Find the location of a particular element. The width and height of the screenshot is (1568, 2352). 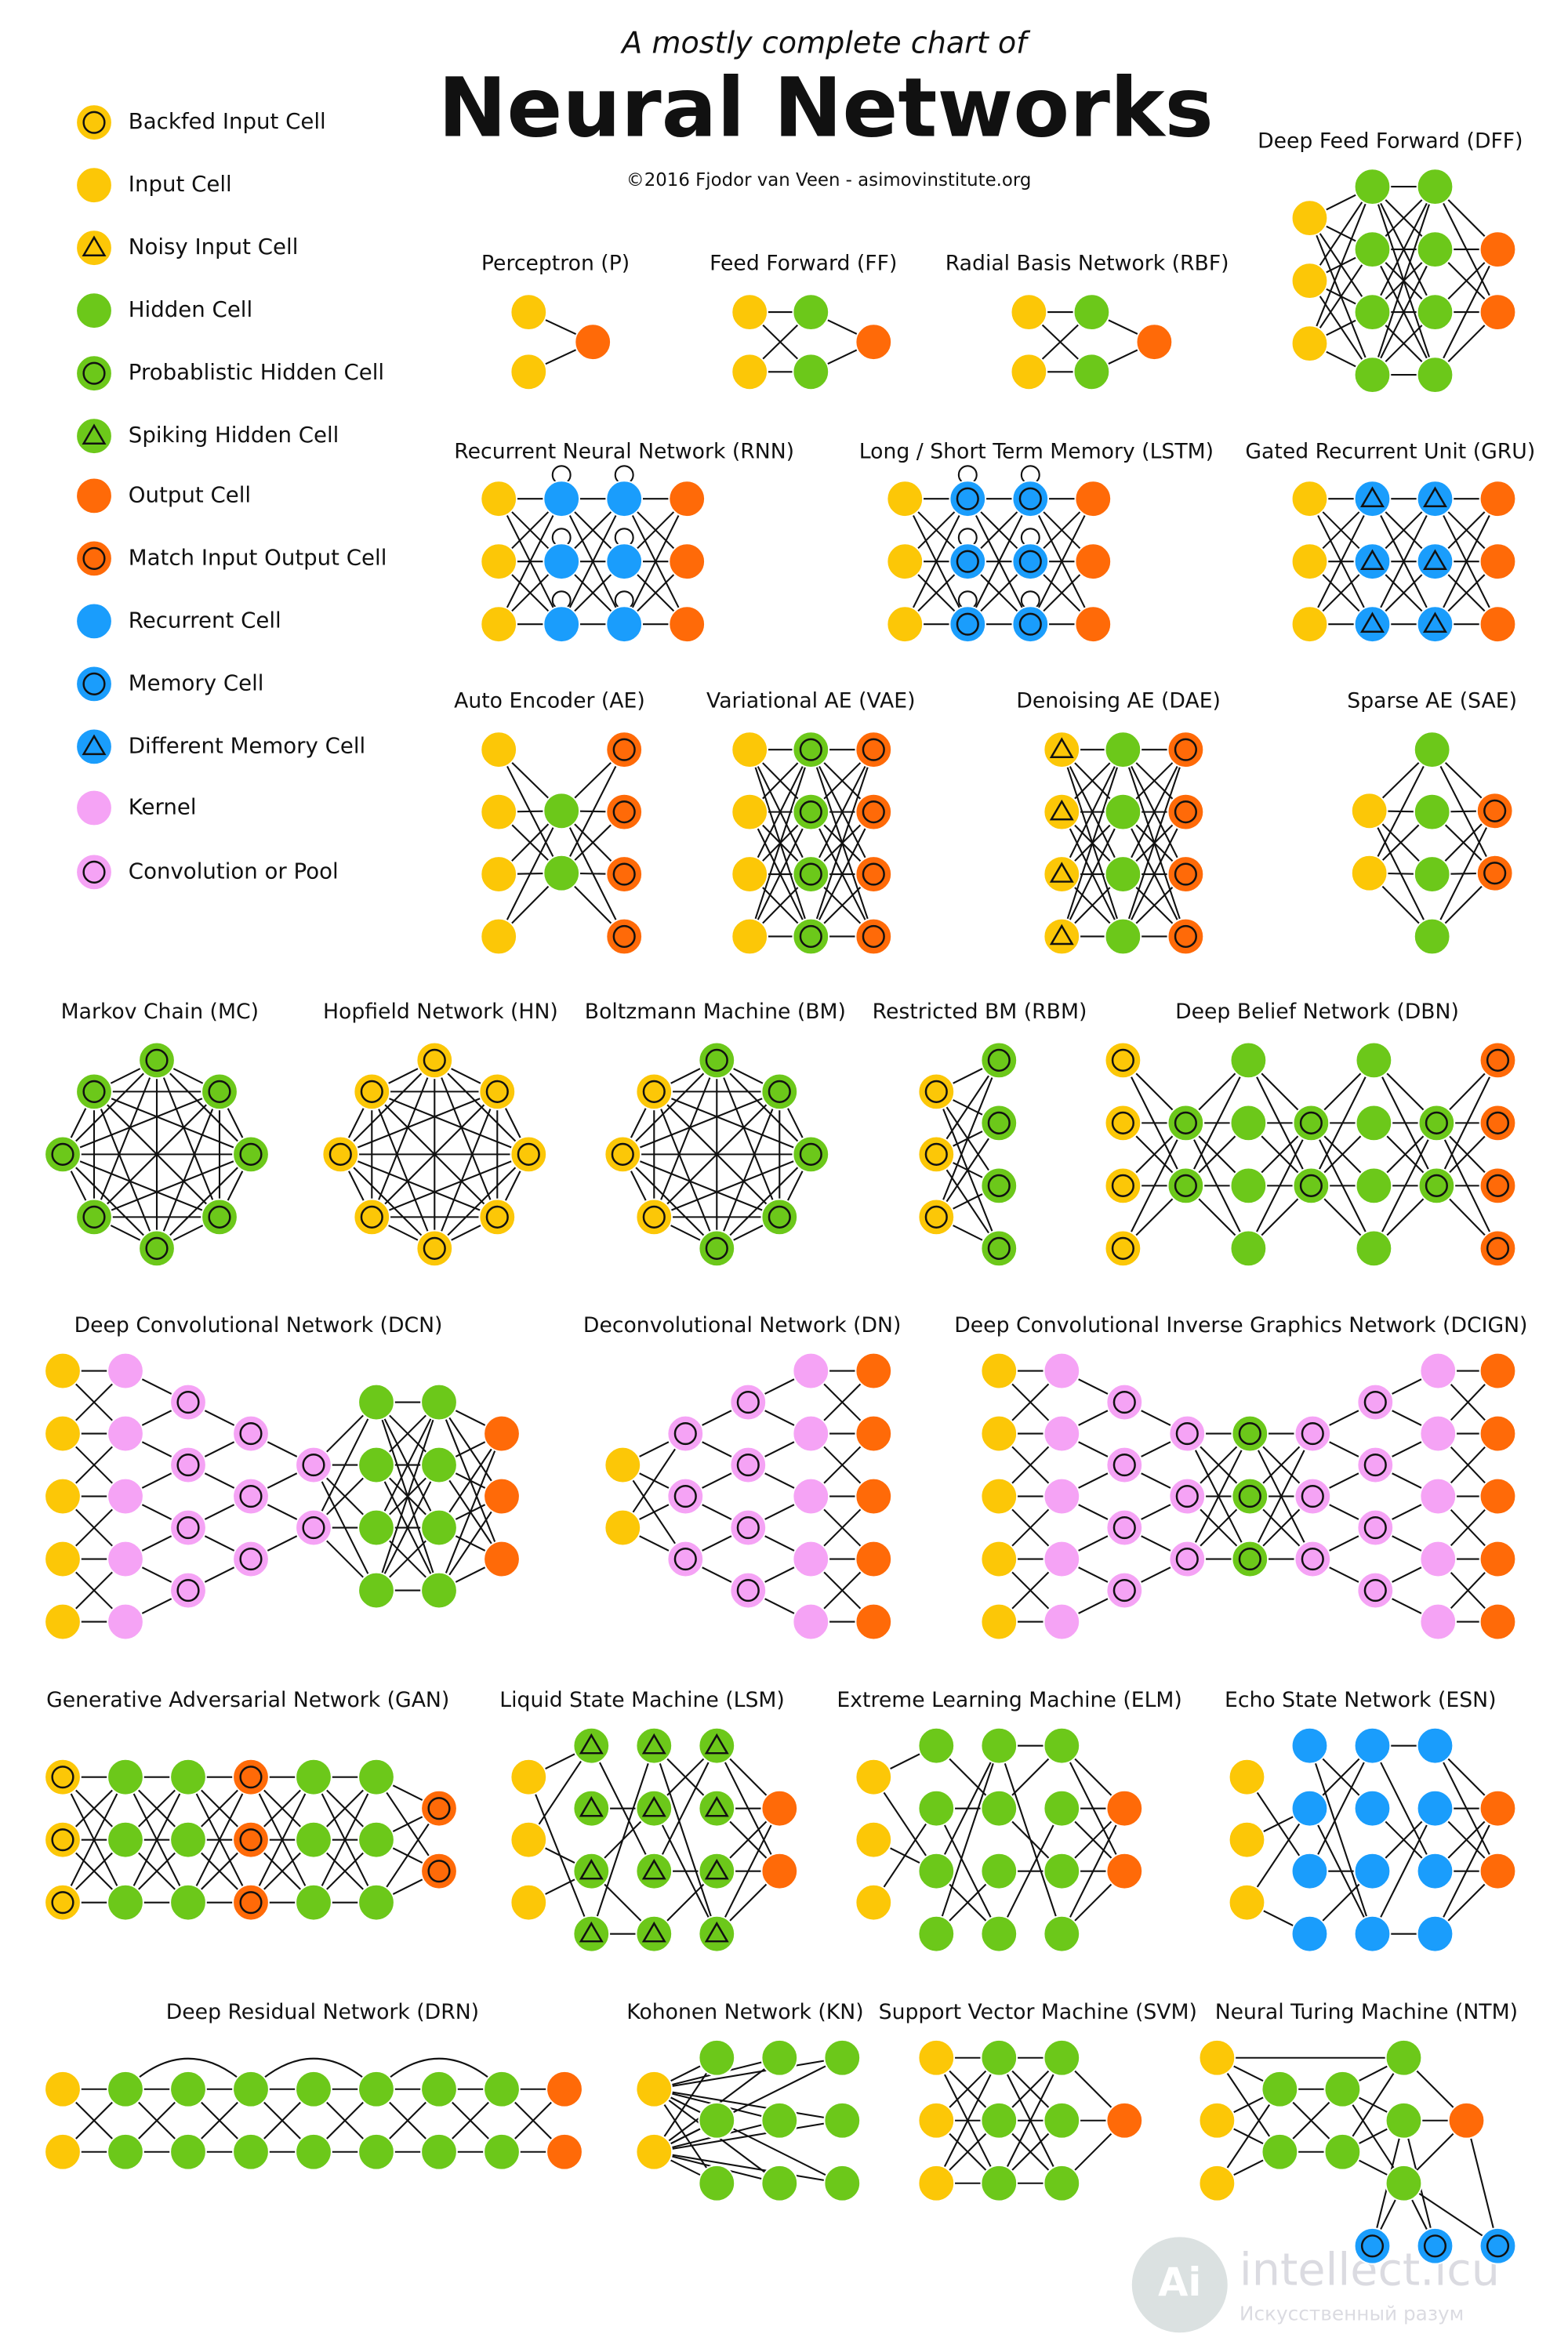

network: Support Vector Machine (SVM) is located at coordinates (1038, 2101).